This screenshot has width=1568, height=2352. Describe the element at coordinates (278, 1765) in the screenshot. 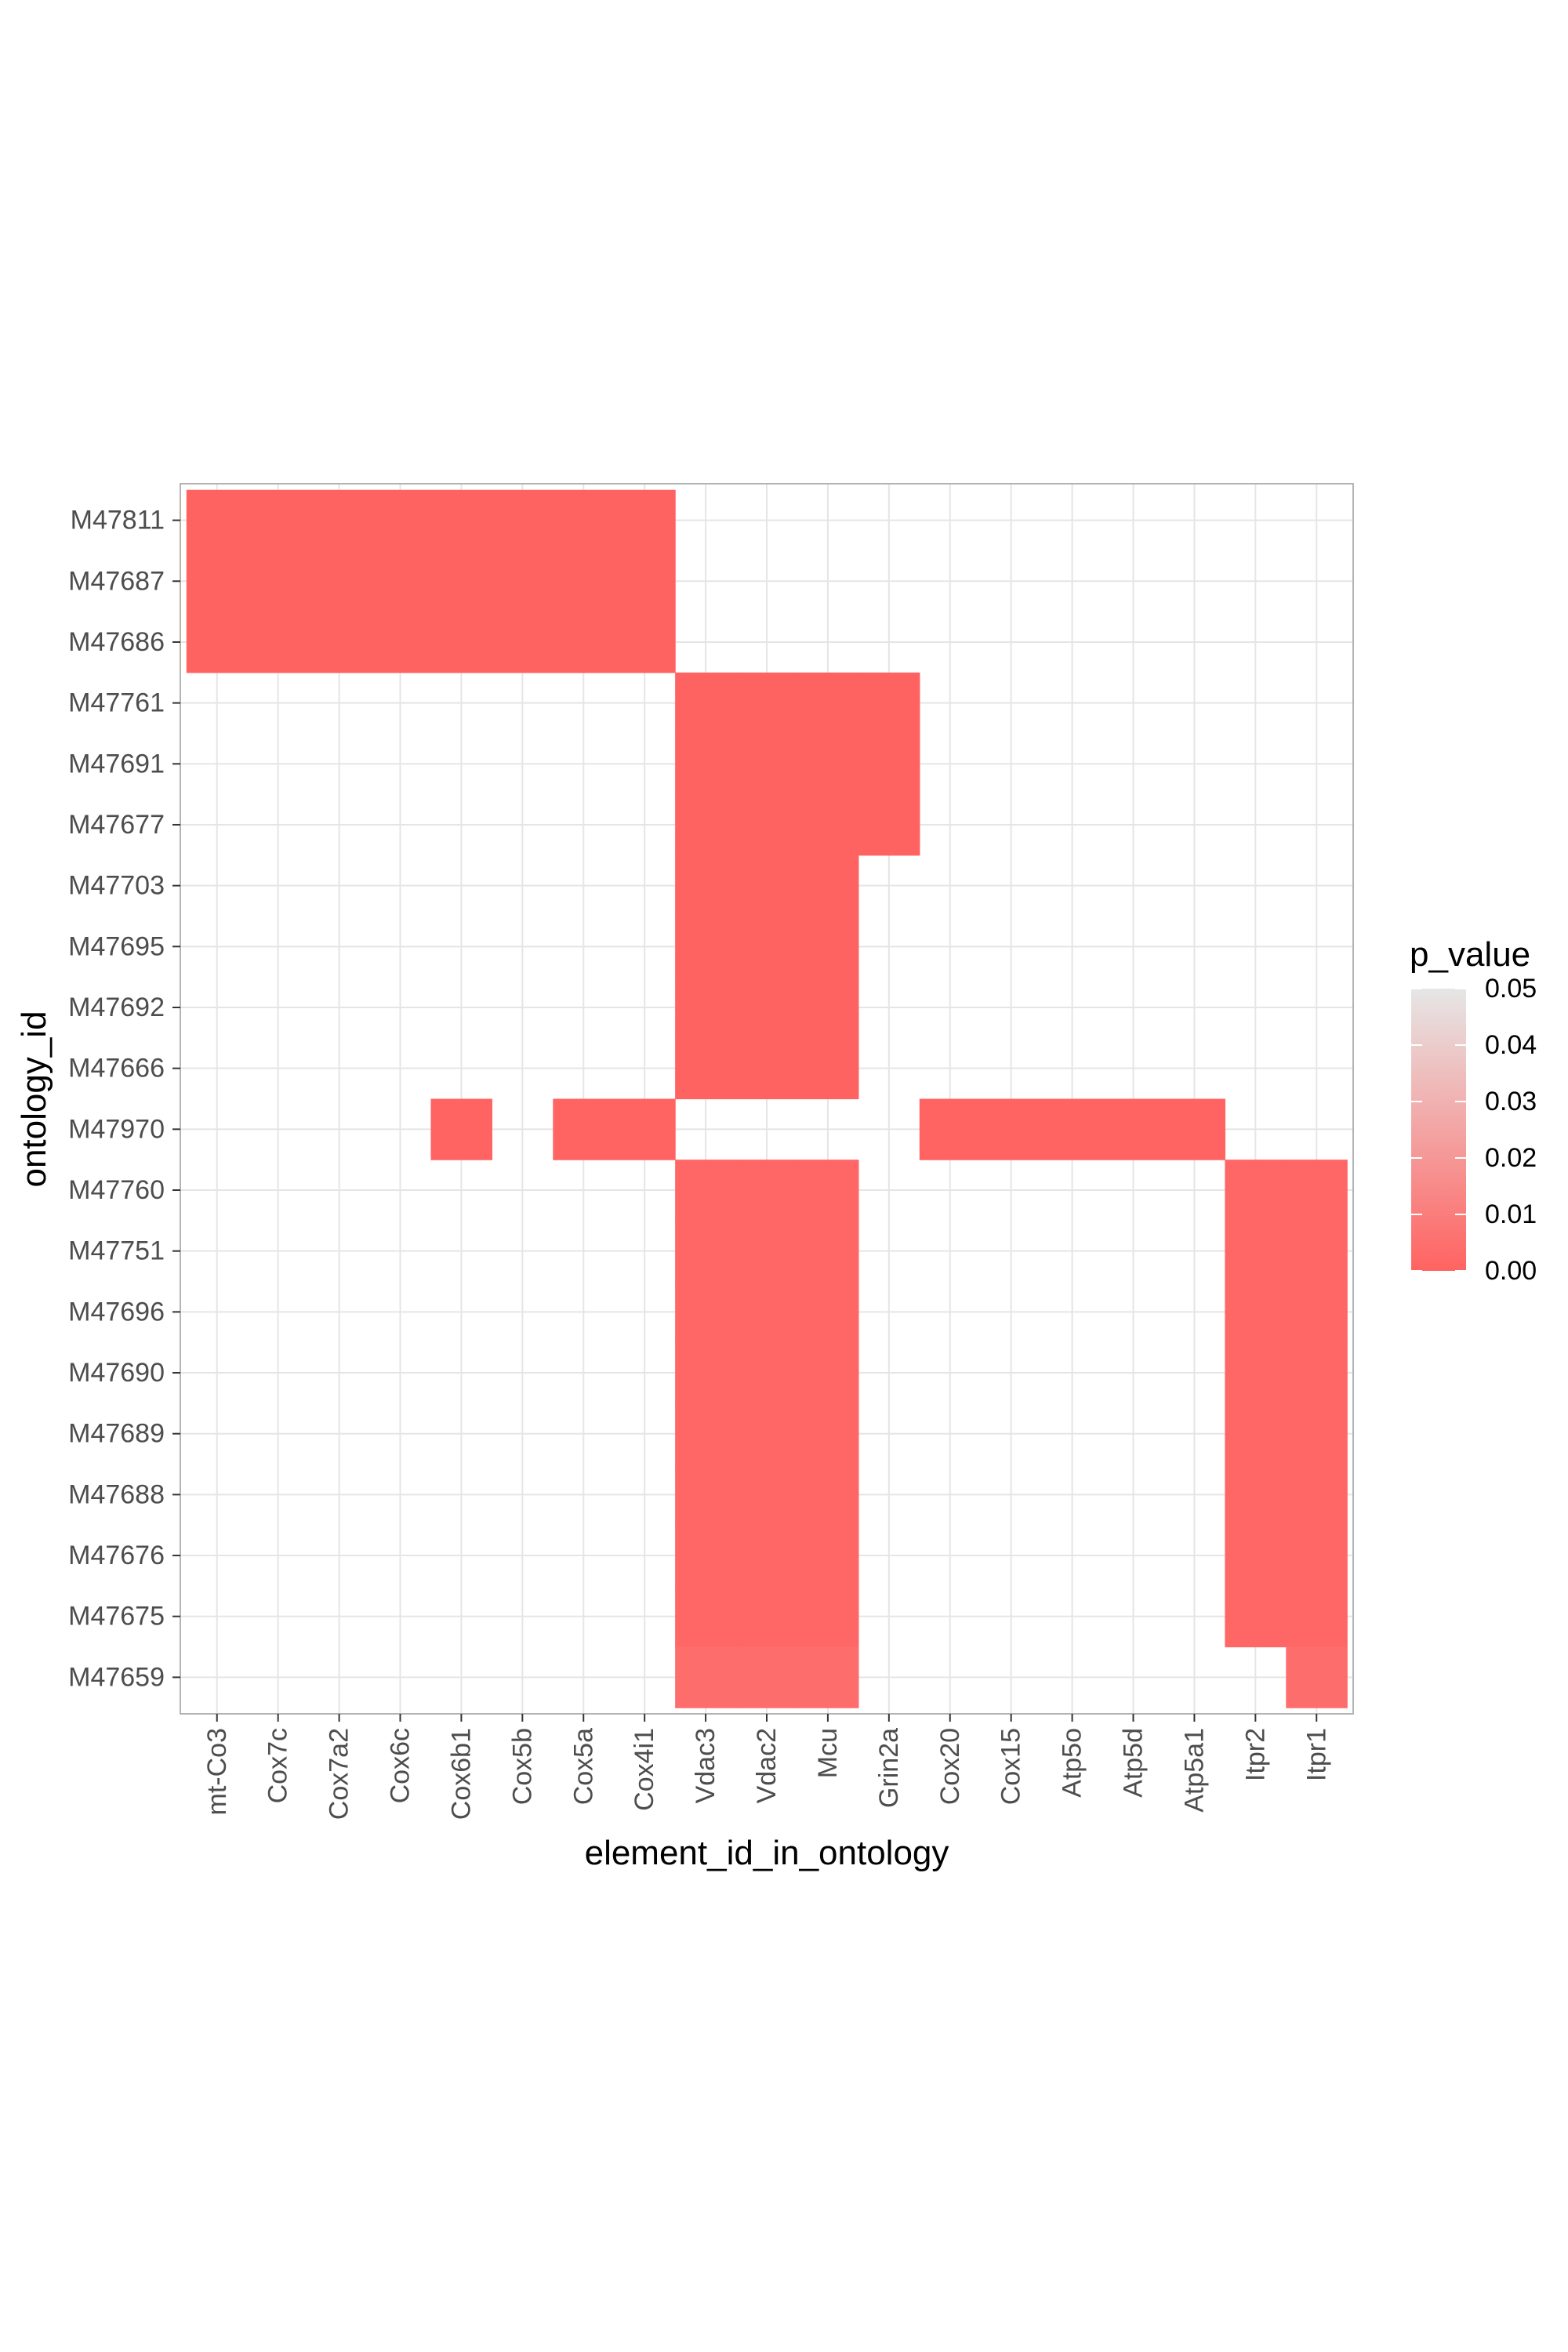

I see `x-tick-label: Cox7c` at that location.